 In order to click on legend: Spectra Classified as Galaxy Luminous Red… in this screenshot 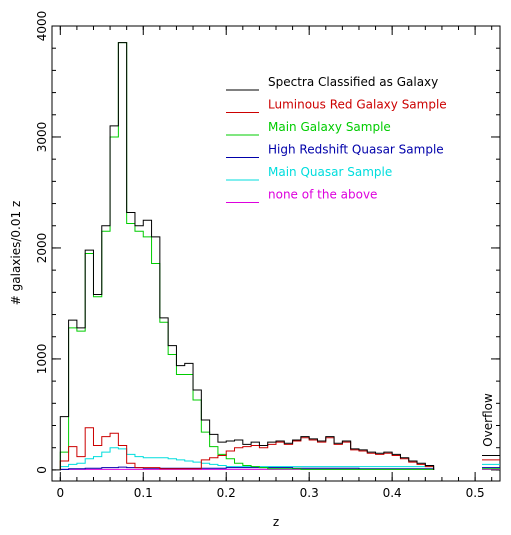, I will do `click(336, 139)`.